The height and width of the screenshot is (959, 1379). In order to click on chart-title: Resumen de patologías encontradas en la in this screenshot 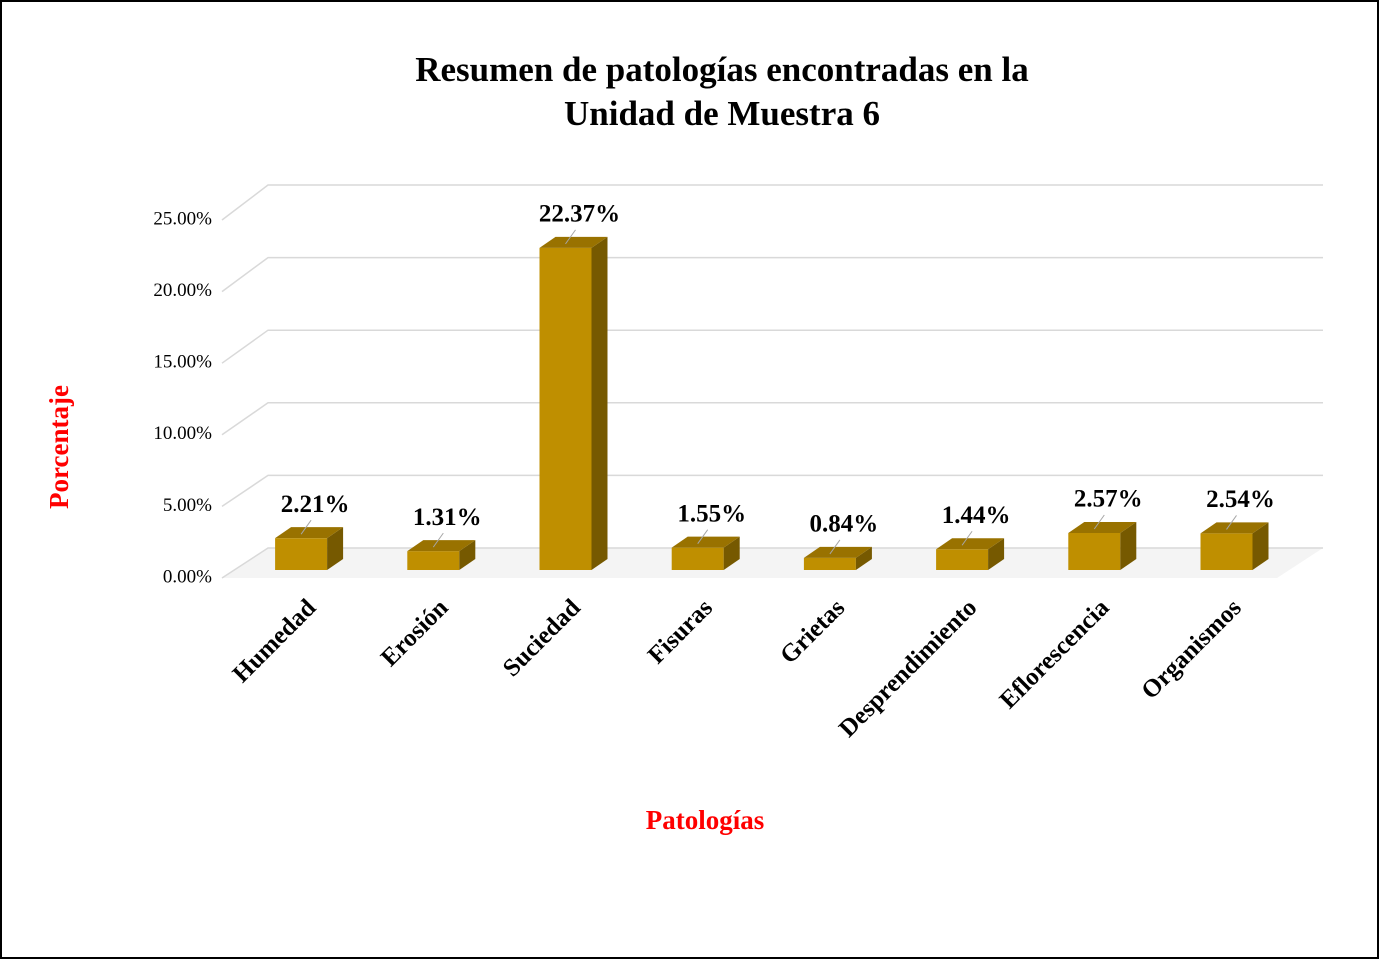, I will do `click(722, 69)`.